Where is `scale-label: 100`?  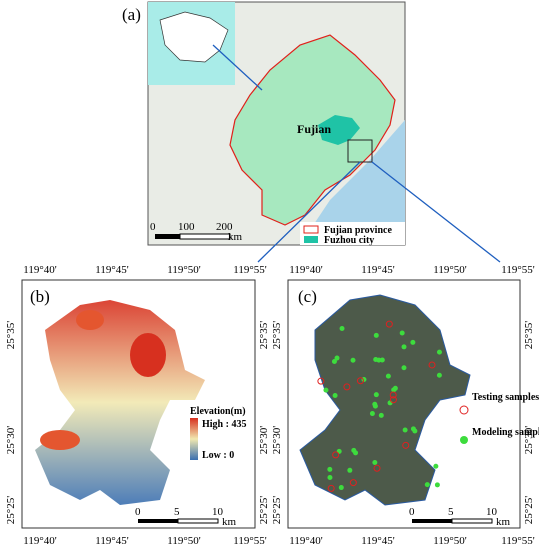
scale-label: 100 is located at coordinates (186, 227).